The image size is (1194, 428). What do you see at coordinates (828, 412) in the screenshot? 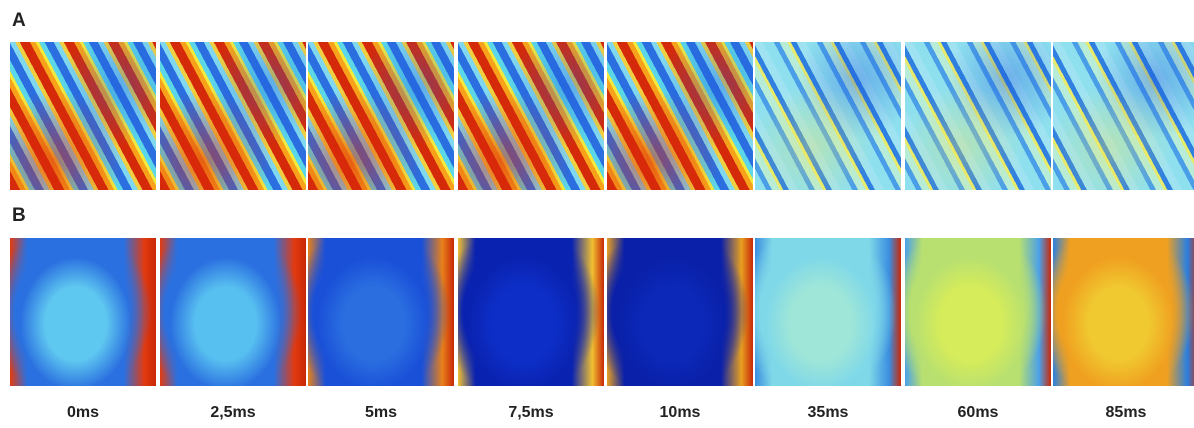
I see `time-label: 35ms` at bounding box center [828, 412].